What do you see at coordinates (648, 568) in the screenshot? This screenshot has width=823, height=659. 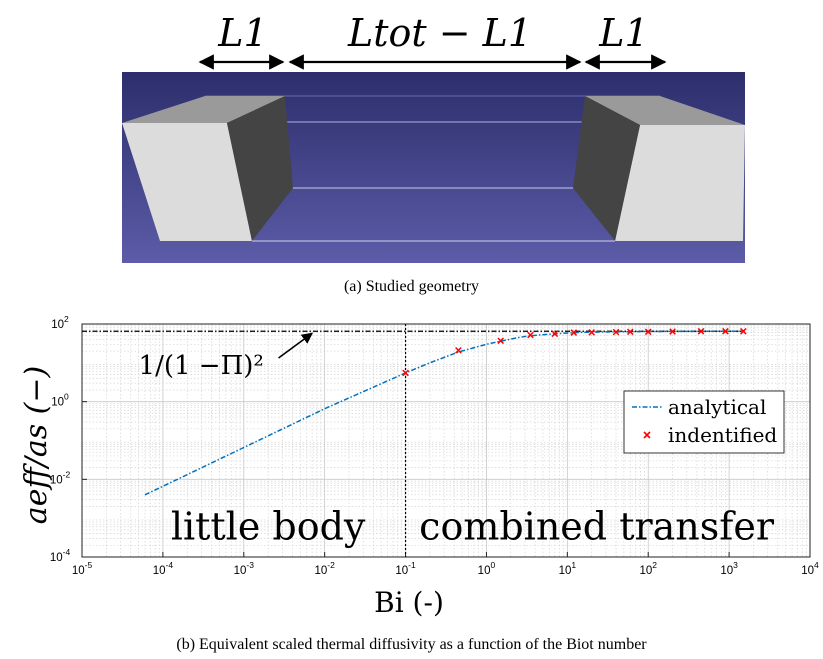 I see `x-tick-label: 10²` at bounding box center [648, 568].